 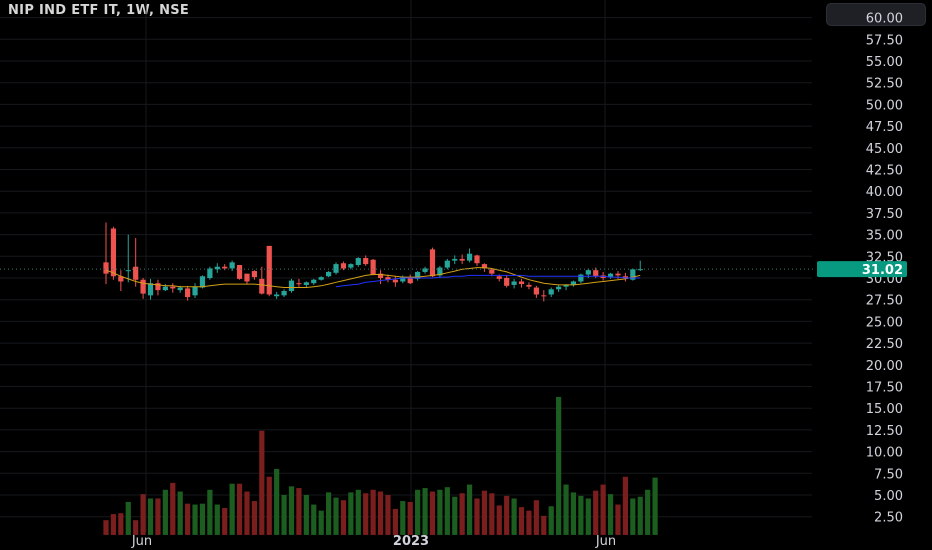 I want to click on price-tick-label: 42.50, so click(x=884, y=171).